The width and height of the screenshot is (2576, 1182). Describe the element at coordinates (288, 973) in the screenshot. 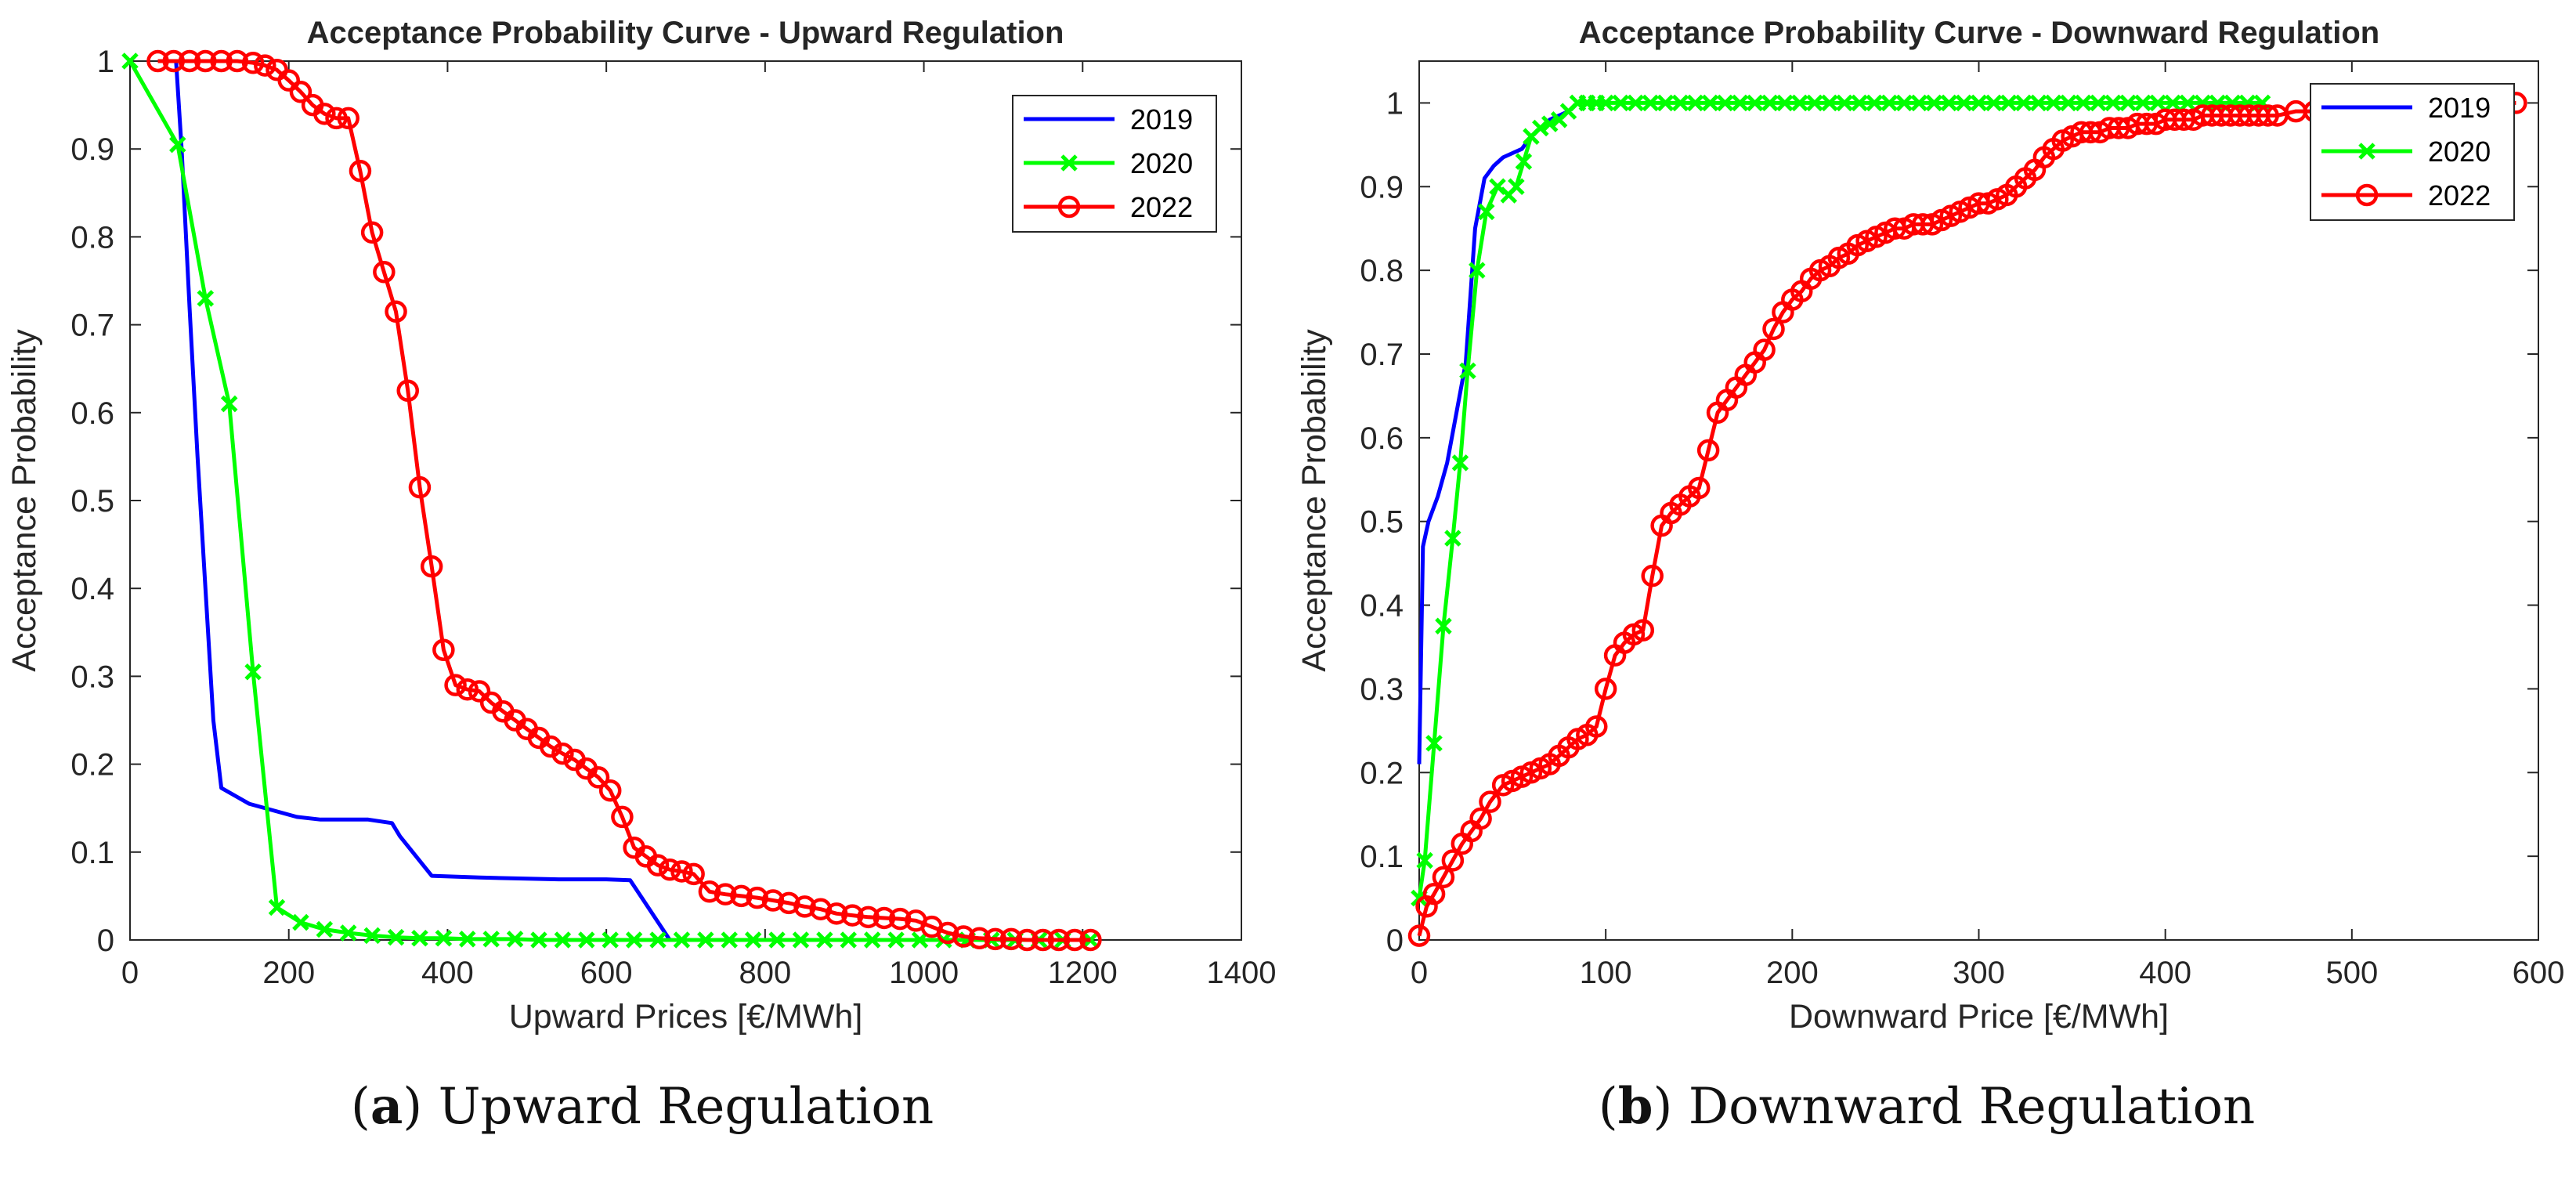

I see `x-tick-label: 200` at that location.